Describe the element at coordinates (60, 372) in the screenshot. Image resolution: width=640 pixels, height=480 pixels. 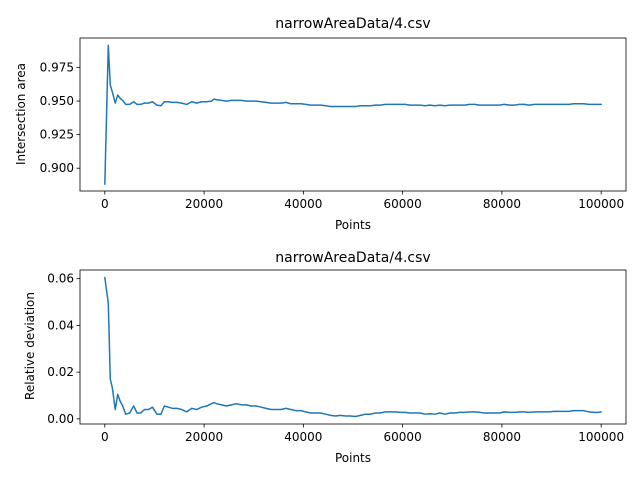
I see `y-tick-label: 0.02` at that location.